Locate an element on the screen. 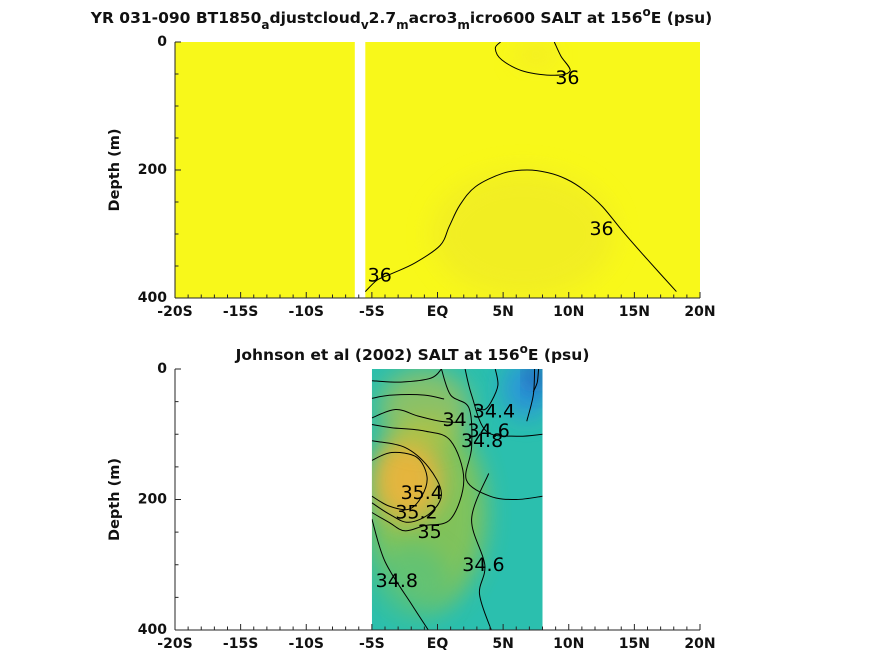 The image size is (875, 656). chart-title: Johnson et al (2002) SALT at 156oE (psu) is located at coordinates (412, 353).